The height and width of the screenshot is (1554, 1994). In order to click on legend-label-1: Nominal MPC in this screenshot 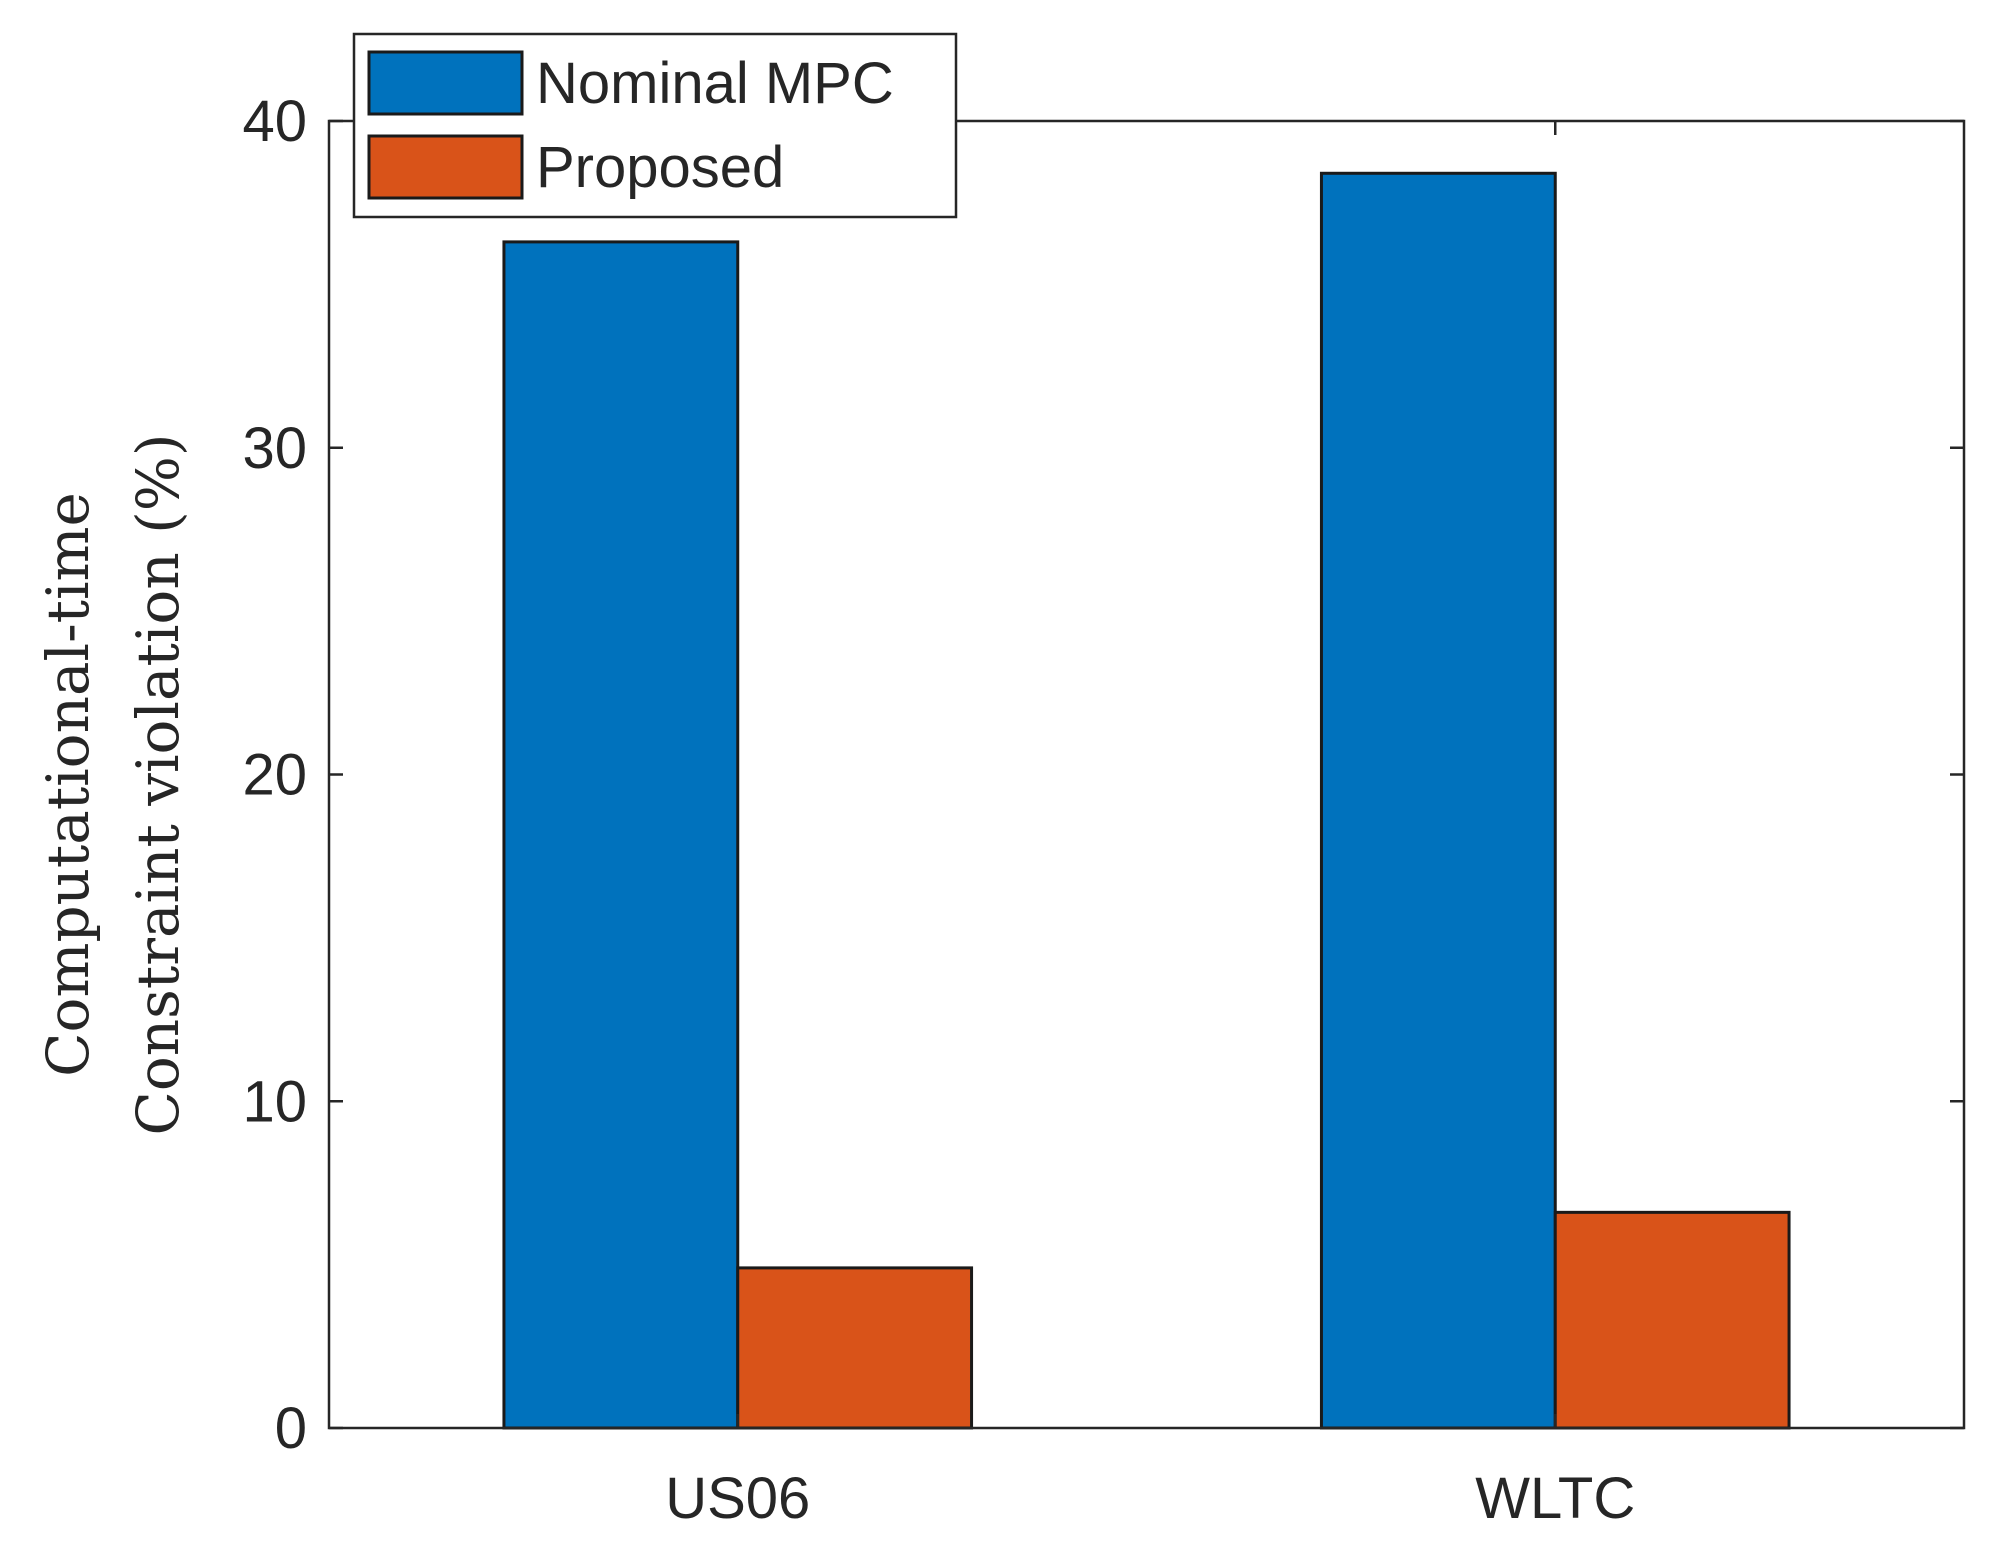, I will do `click(715, 83)`.